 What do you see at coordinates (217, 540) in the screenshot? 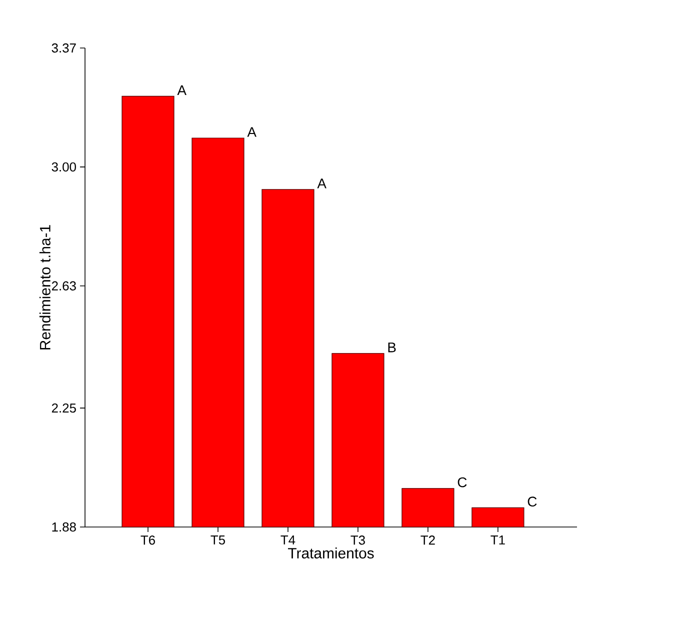
I see `x-tick-label: T5` at bounding box center [217, 540].